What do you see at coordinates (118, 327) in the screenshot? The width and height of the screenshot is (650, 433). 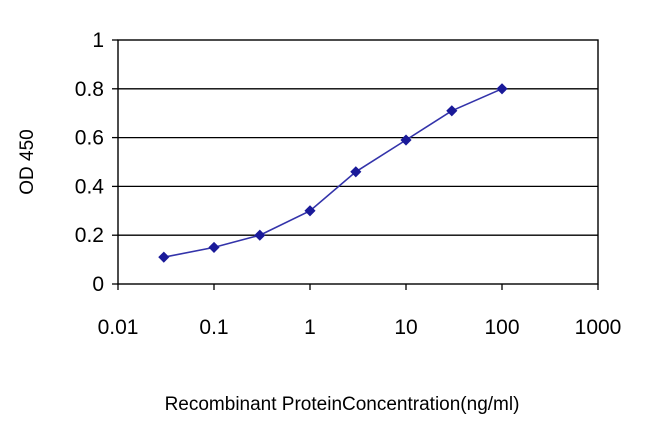 I see `x-tick-label: 0.01` at bounding box center [118, 327].